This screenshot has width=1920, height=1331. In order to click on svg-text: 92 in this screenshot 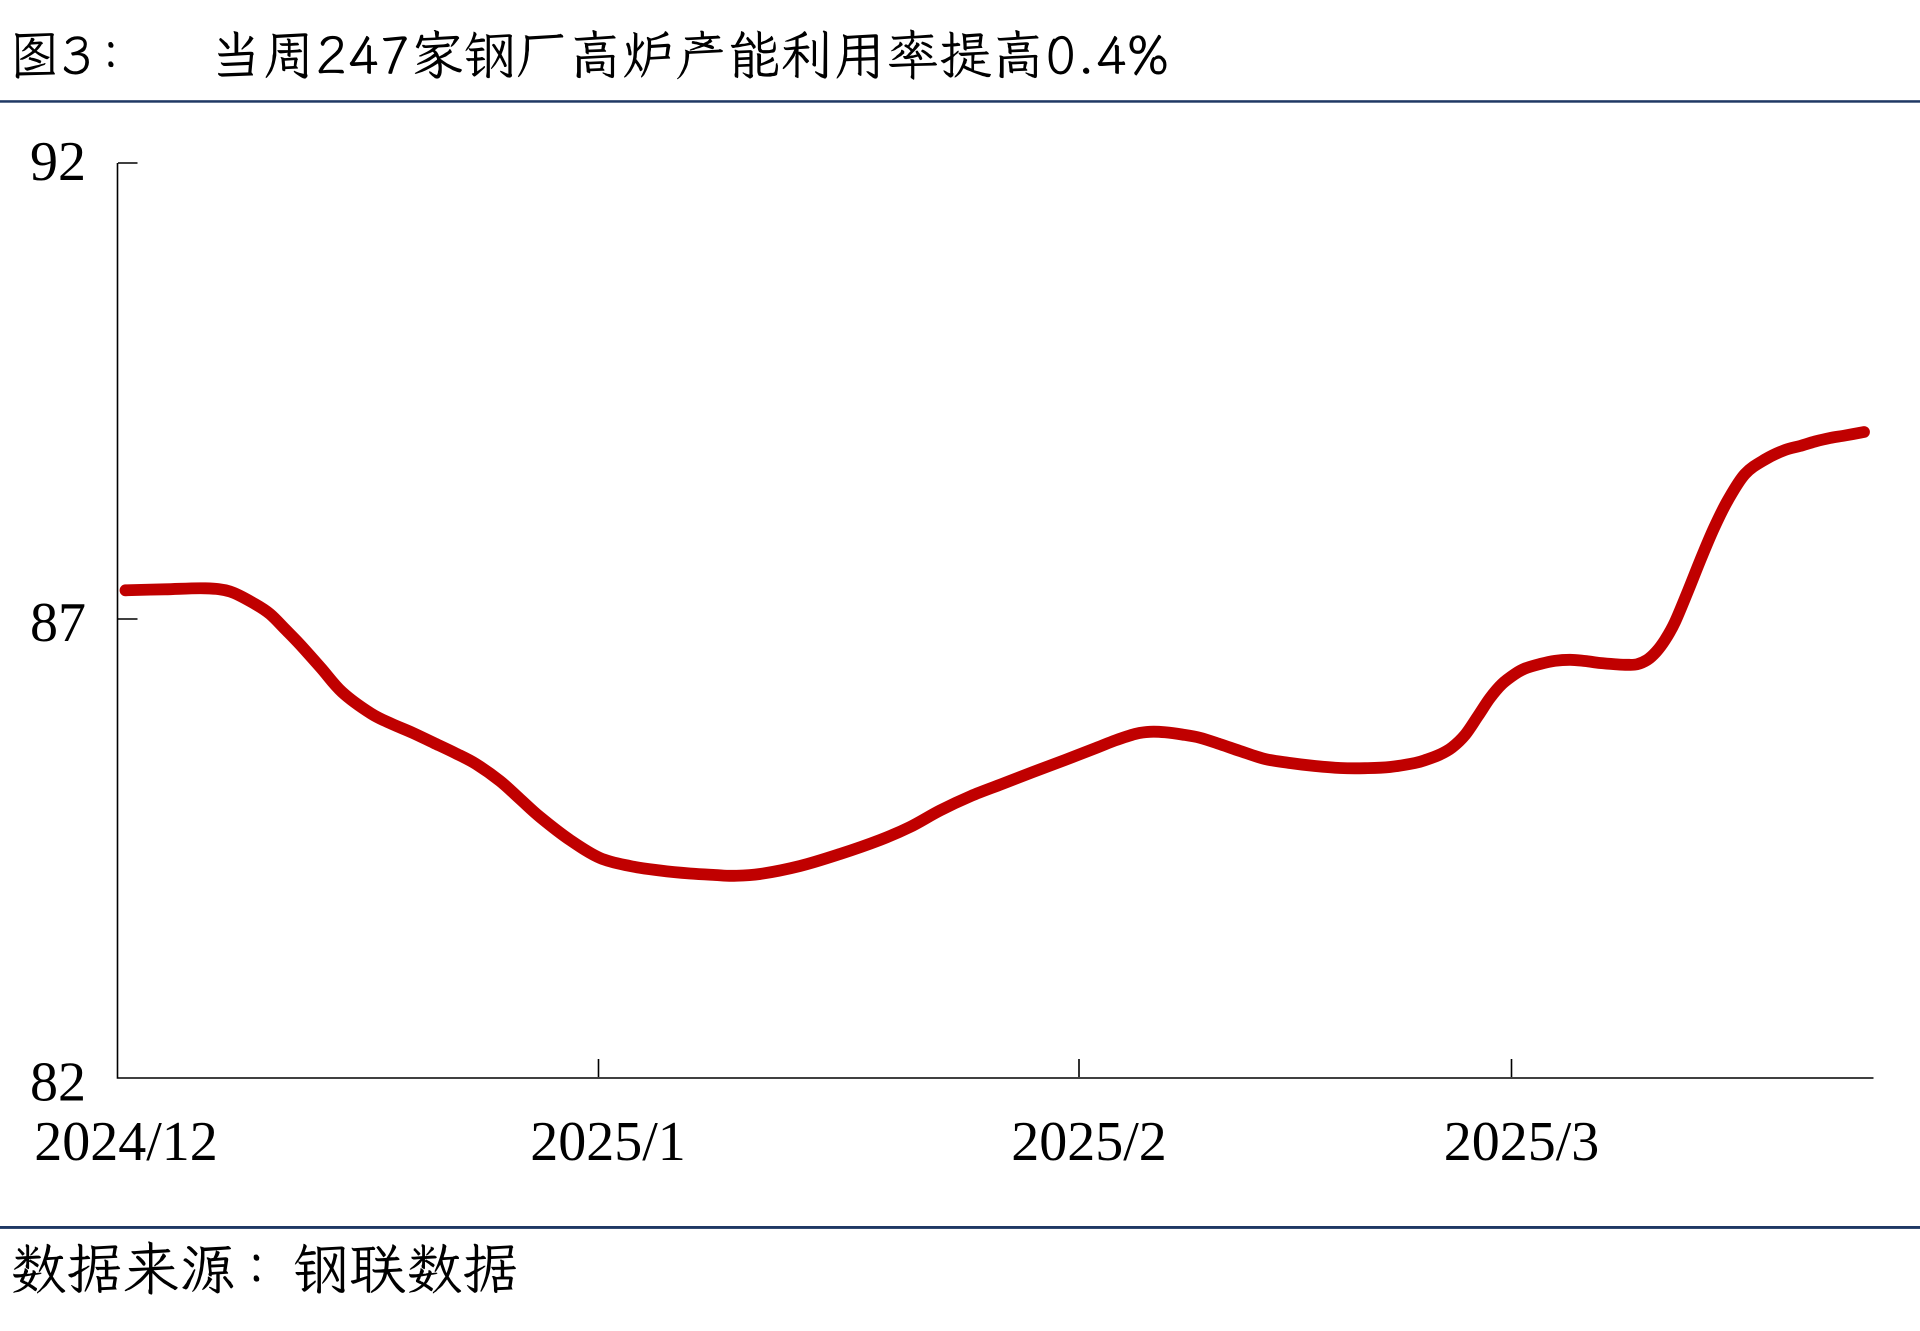, I will do `click(58, 162)`.